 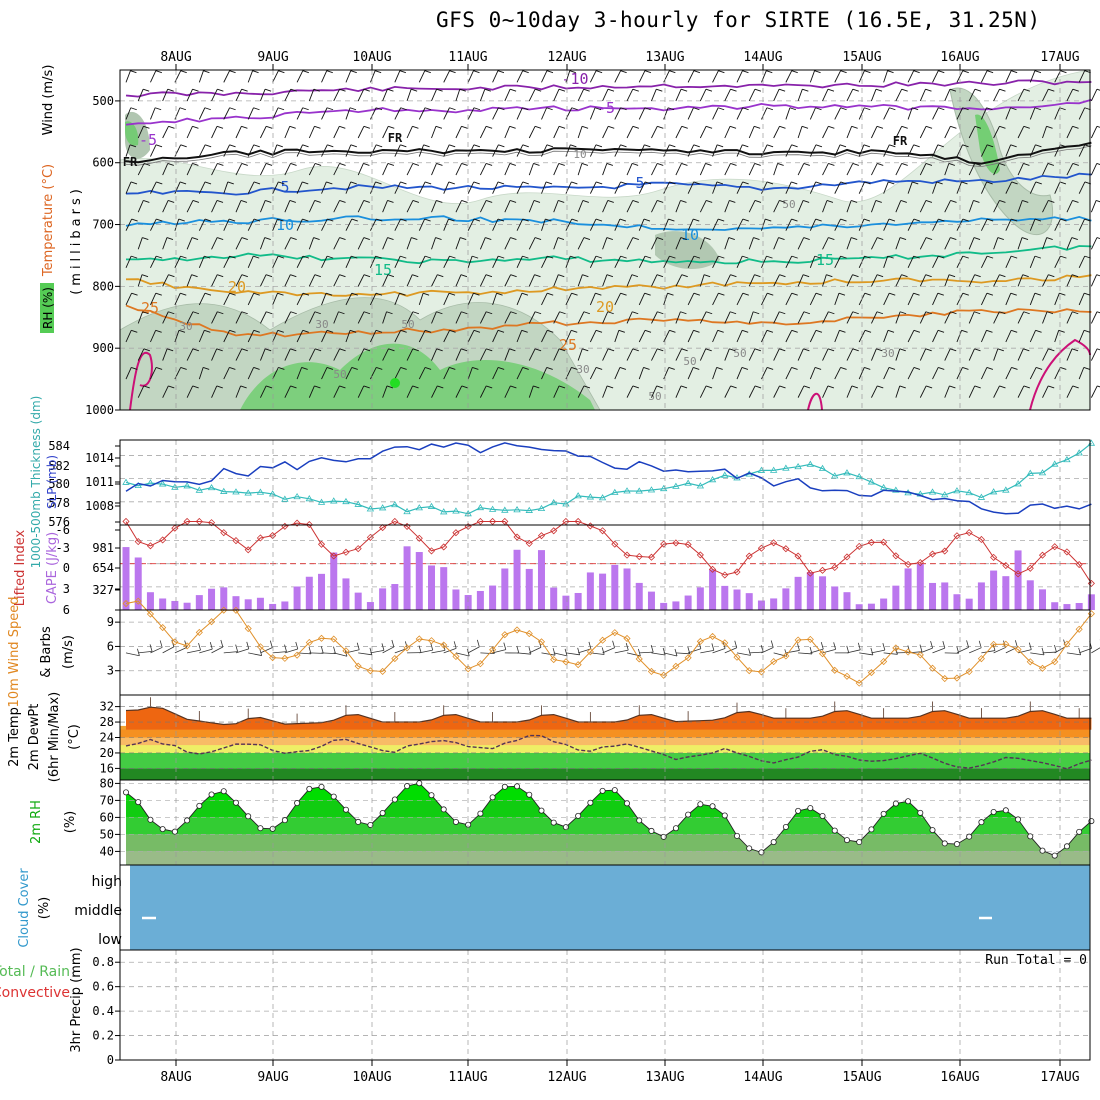 I want to click on cloud-cover-fill, so click(x=610, y=907).